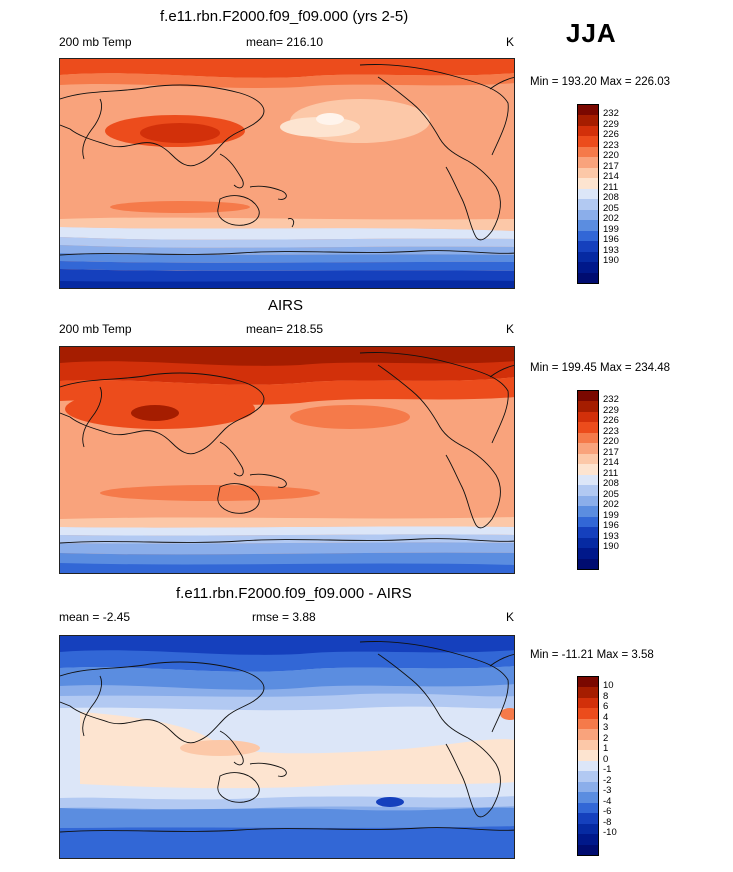 The image size is (733, 872). What do you see at coordinates (591, 33) in the screenshot?
I see `season-label: JJA` at bounding box center [591, 33].